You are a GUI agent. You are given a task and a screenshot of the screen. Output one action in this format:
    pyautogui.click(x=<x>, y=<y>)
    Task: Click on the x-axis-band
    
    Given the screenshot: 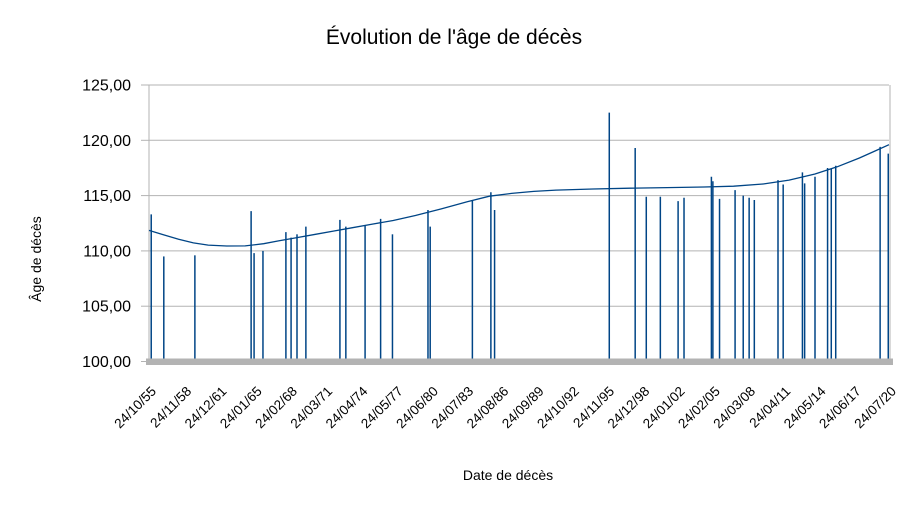 What is the action you would take?
    pyautogui.click(x=519, y=361)
    